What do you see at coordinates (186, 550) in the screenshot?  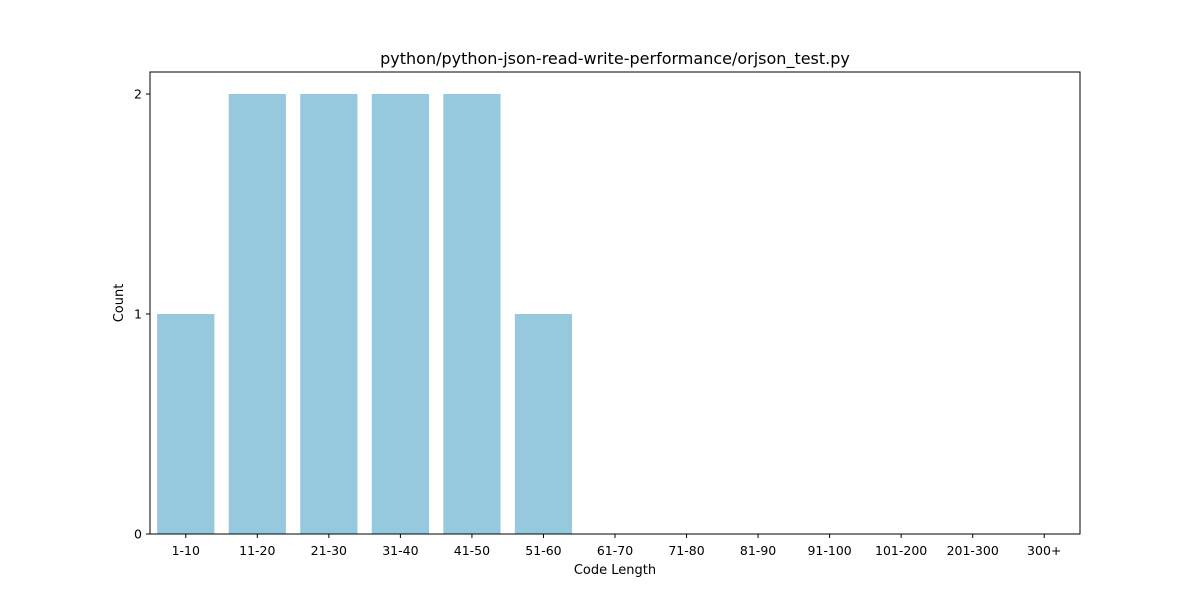 I see `x-tick-label: 1-10` at bounding box center [186, 550].